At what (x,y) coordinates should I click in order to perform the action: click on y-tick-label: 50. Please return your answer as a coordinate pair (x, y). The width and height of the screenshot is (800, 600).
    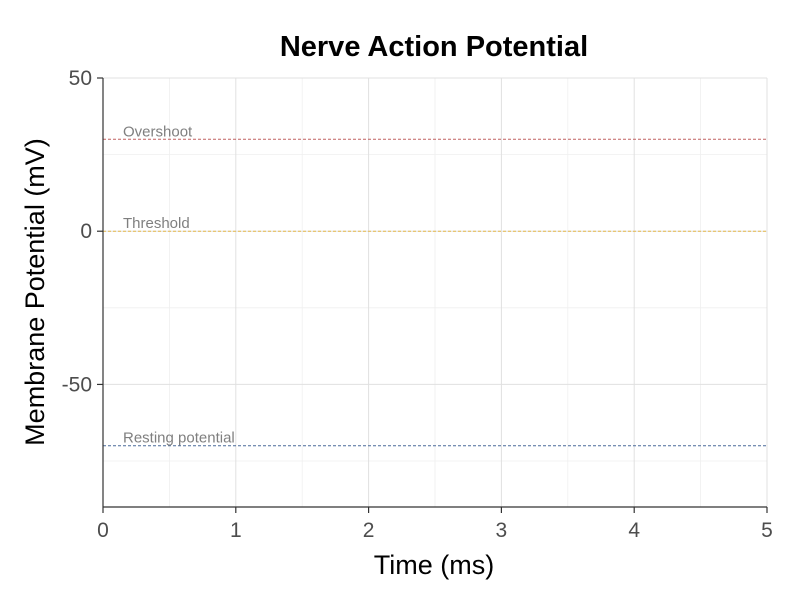
    Looking at the image, I should click on (80, 78).